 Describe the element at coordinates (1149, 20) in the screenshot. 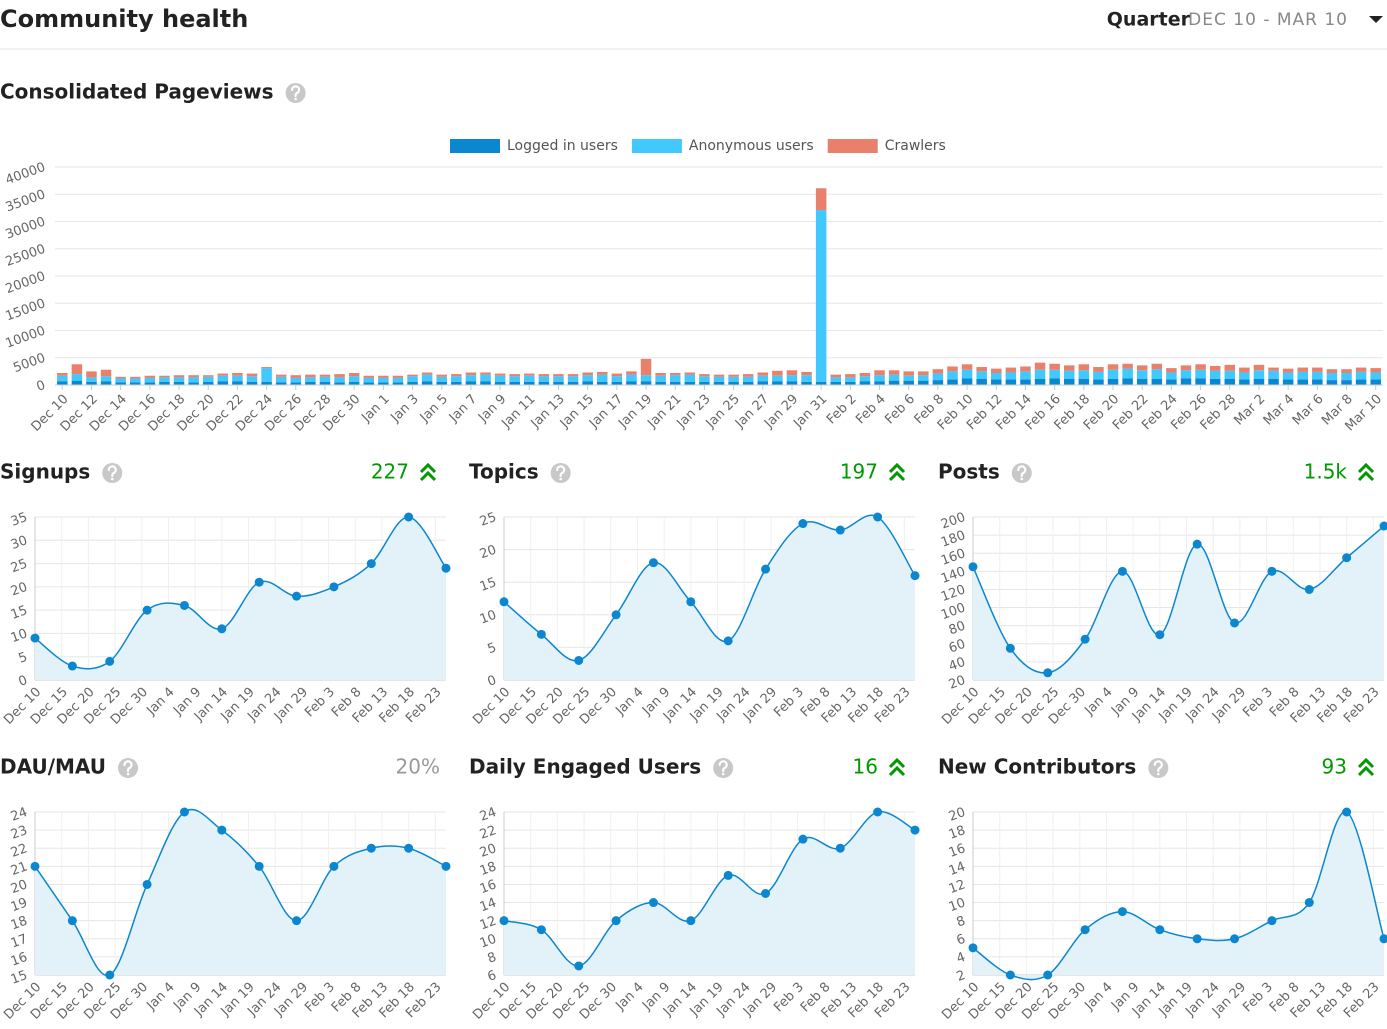

I see `period-label: Quarter` at that location.